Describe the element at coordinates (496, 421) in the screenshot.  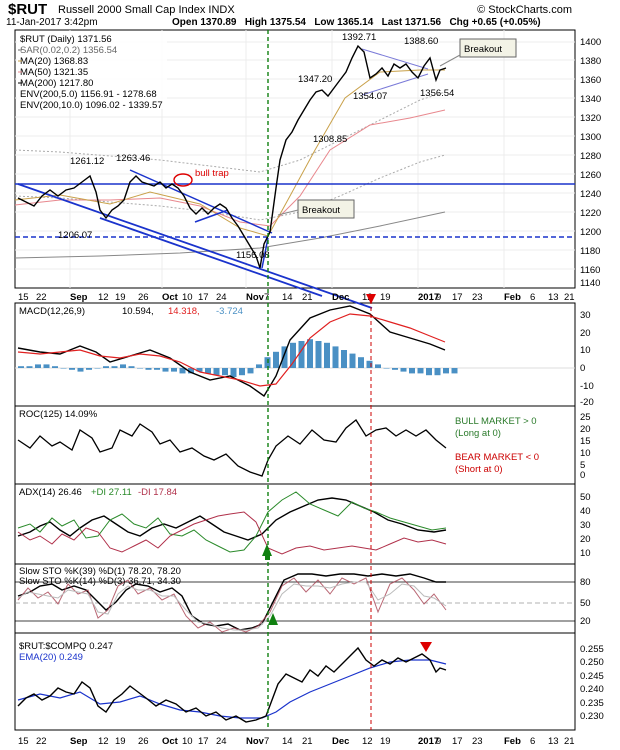
I see `bull-market-label: BULL MARKET > 0` at that location.